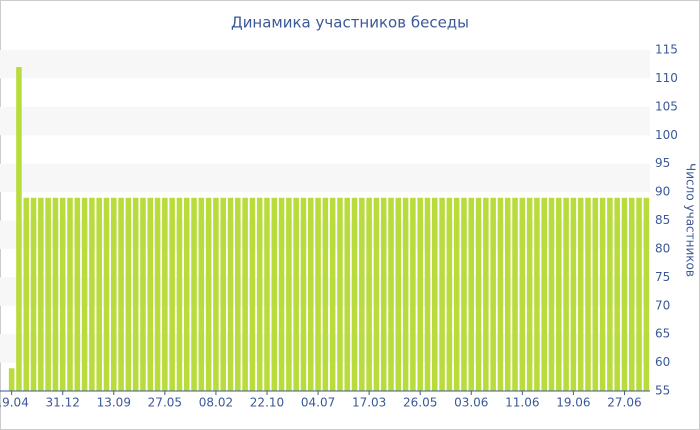 Image resolution: width=700 pixels, height=430 pixels. What do you see at coordinates (350, 23) in the screenshot?
I see `chart-title: Динамика участников беседы` at bounding box center [350, 23].